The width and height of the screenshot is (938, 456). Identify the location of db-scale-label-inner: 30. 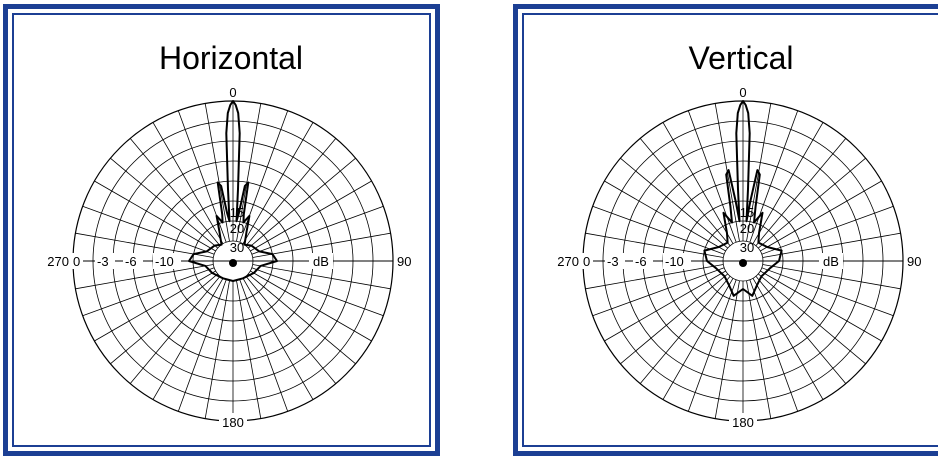
(747, 247).